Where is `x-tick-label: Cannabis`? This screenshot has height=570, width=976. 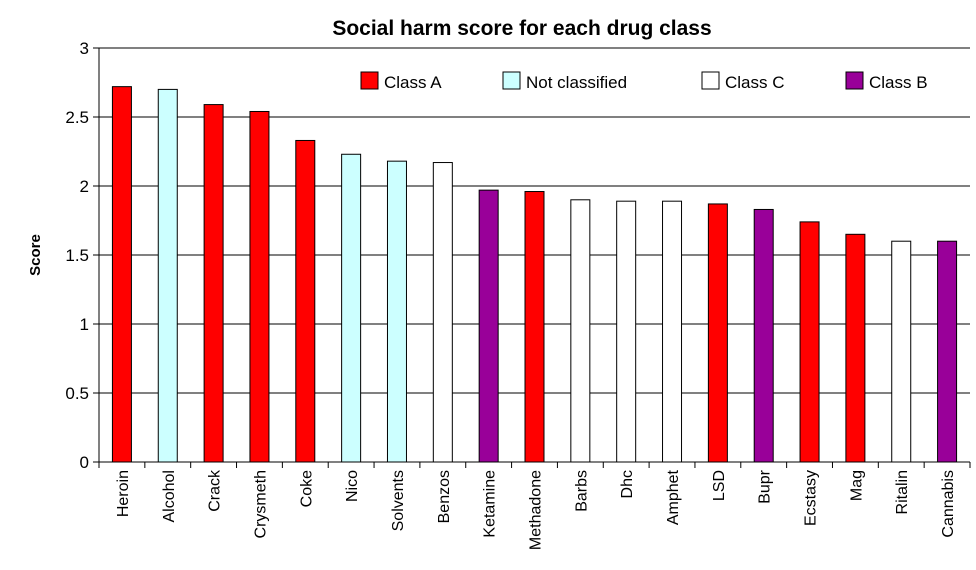
x-tick-label: Cannabis is located at coordinates (948, 504).